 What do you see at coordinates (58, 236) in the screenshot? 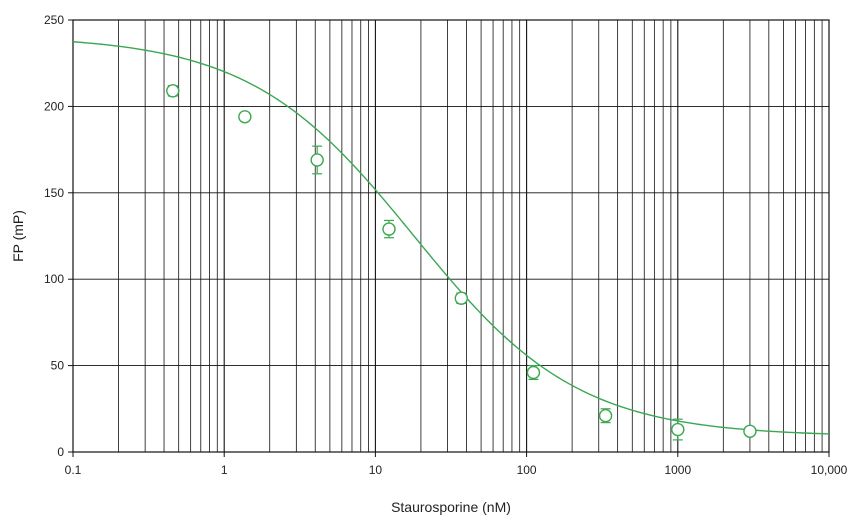
I see `y-tick-labels: 0 50 100 150 200 250` at bounding box center [58, 236].